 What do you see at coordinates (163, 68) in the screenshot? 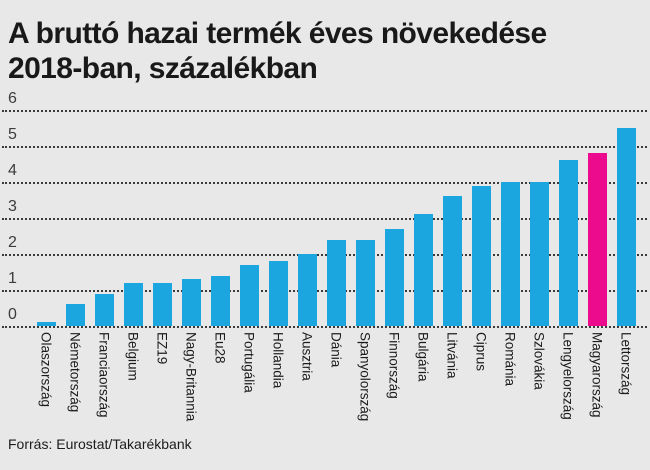
I see `chart-title-line-2: 2018-ban, százalékban` at bounding box center [163, 68].